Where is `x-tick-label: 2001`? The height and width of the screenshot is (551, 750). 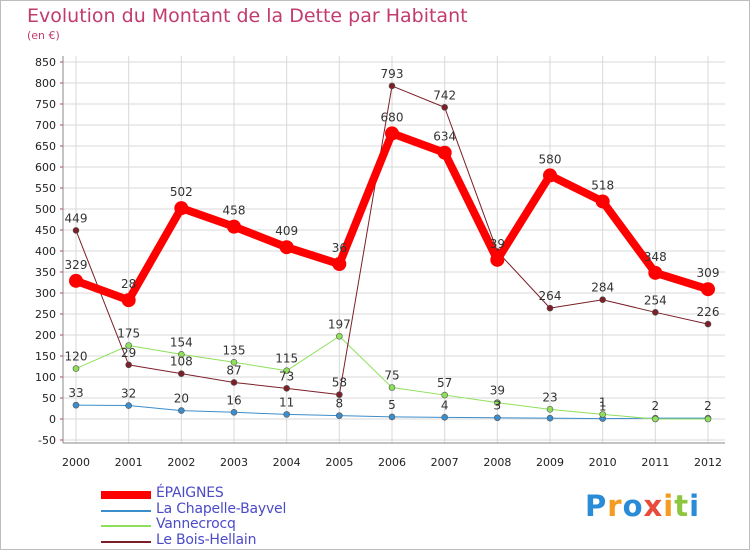
x-tick-label: 2001 is located at coordinates (129, 462).